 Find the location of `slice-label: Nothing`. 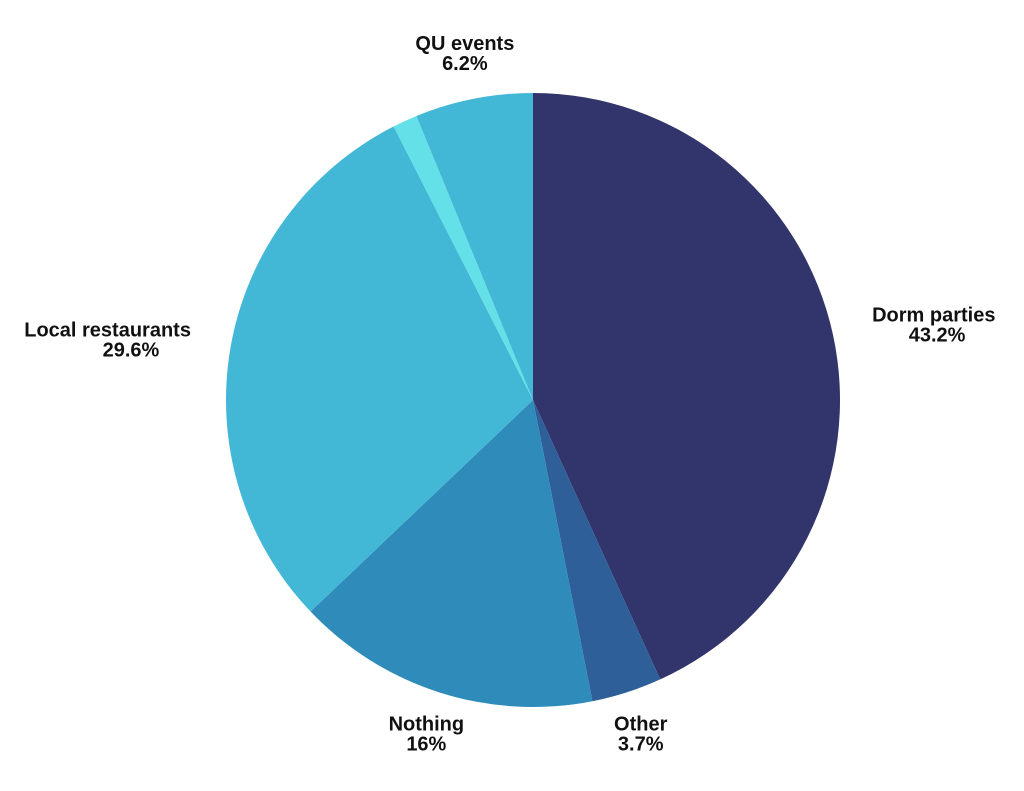

slice-label: Nothing is located at coordinates (427, 725).